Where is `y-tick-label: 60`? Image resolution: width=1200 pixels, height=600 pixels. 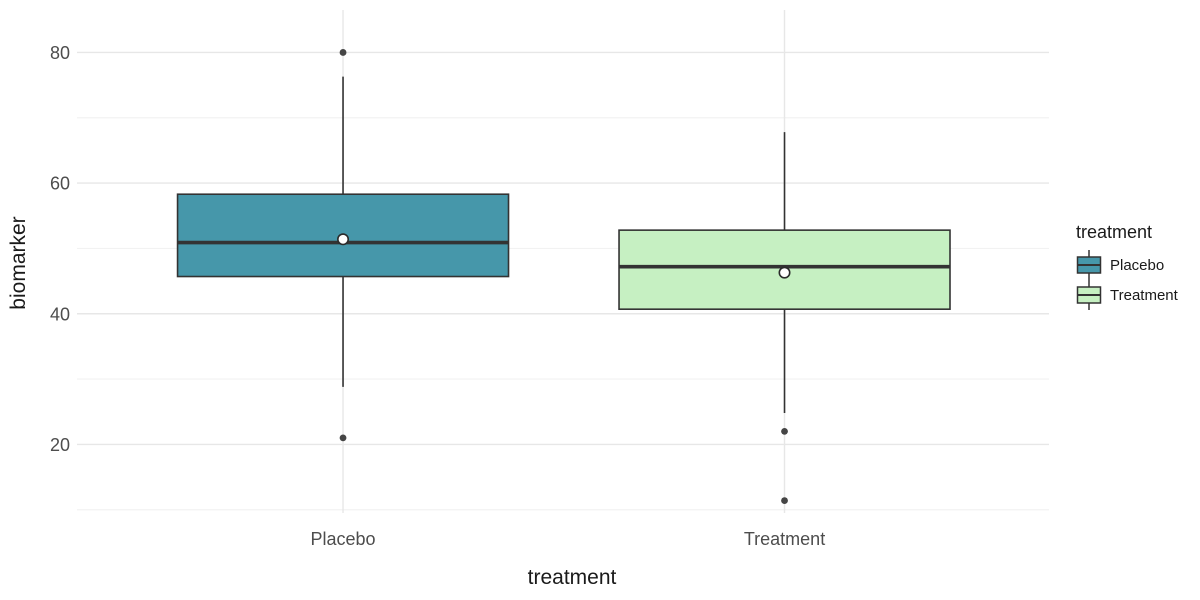
y-tick-label: 60 is located at coordinates (60, 184).